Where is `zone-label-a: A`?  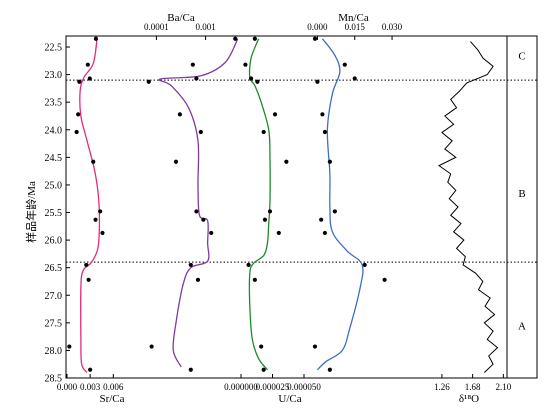 zone-label-a: A is located at coordinates (522, 327).